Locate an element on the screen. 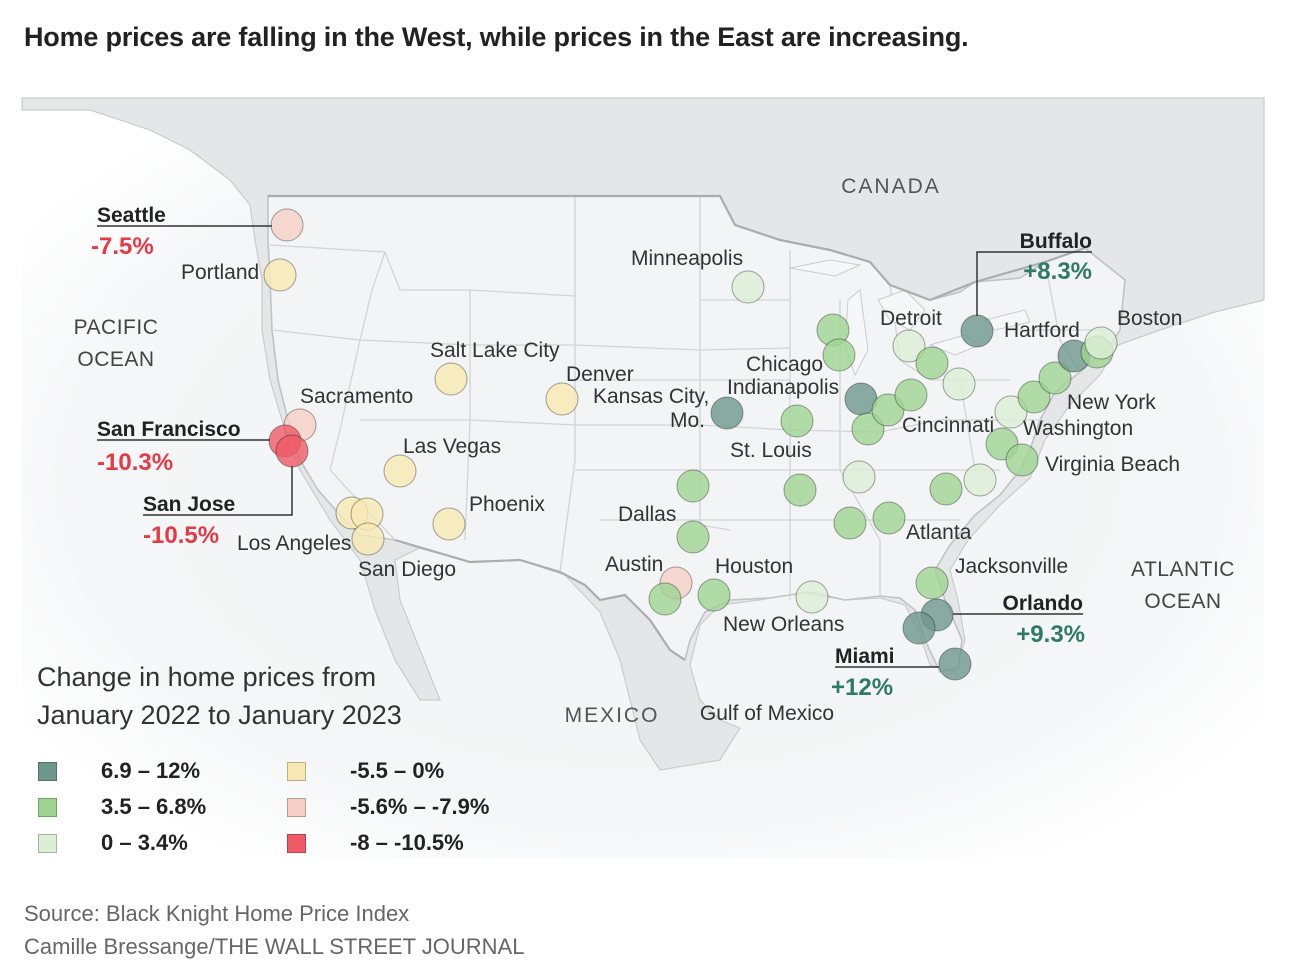  label-cincinnati: Cincinnati is located at coordinates (948, 425).